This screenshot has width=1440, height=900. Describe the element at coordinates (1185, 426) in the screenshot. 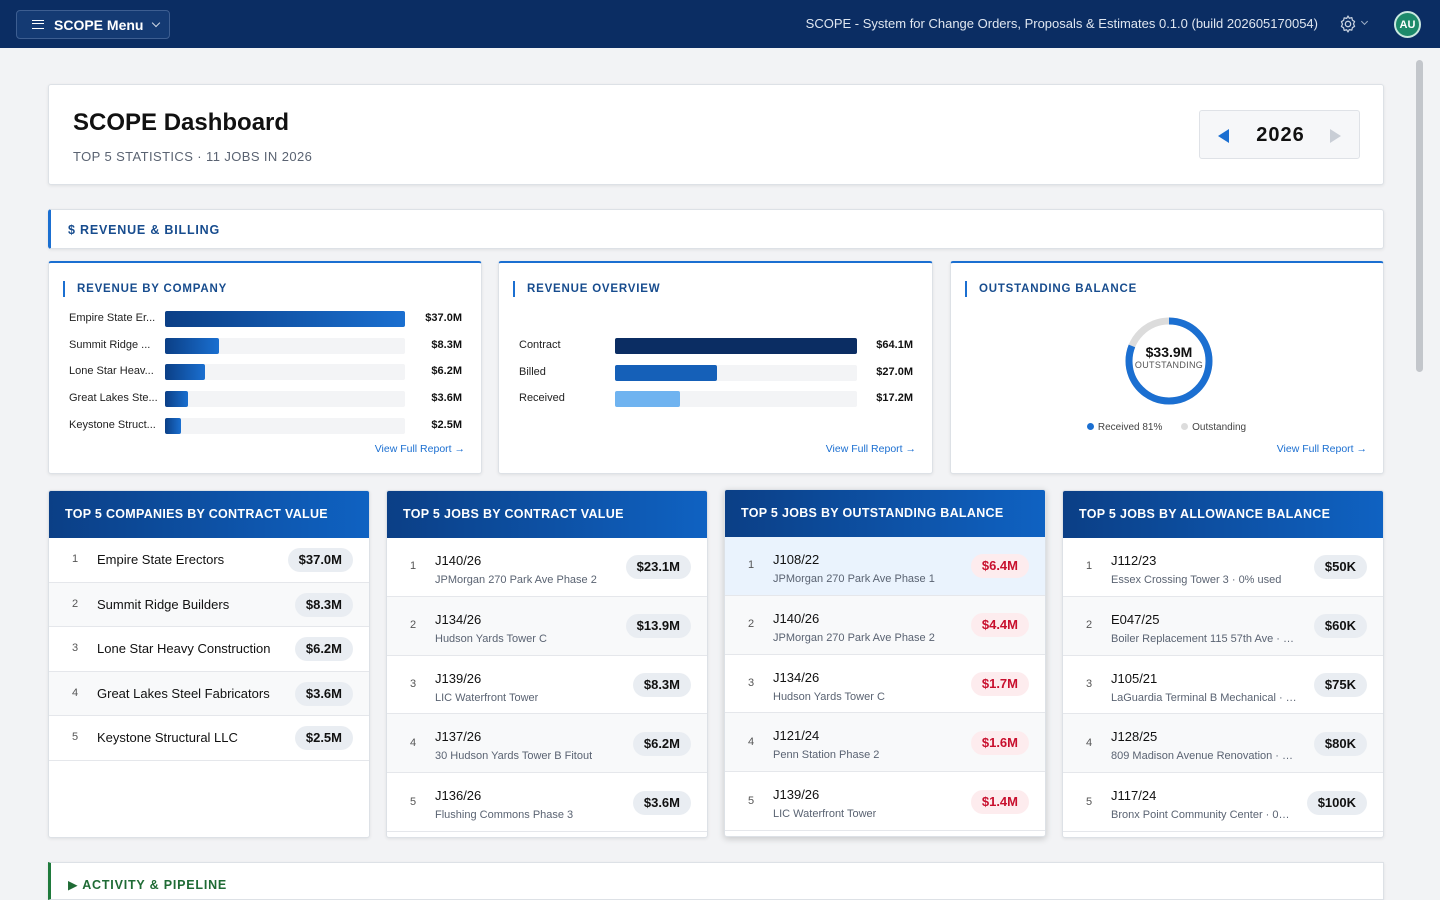

I see `outstanding-legend-dot` at that location.